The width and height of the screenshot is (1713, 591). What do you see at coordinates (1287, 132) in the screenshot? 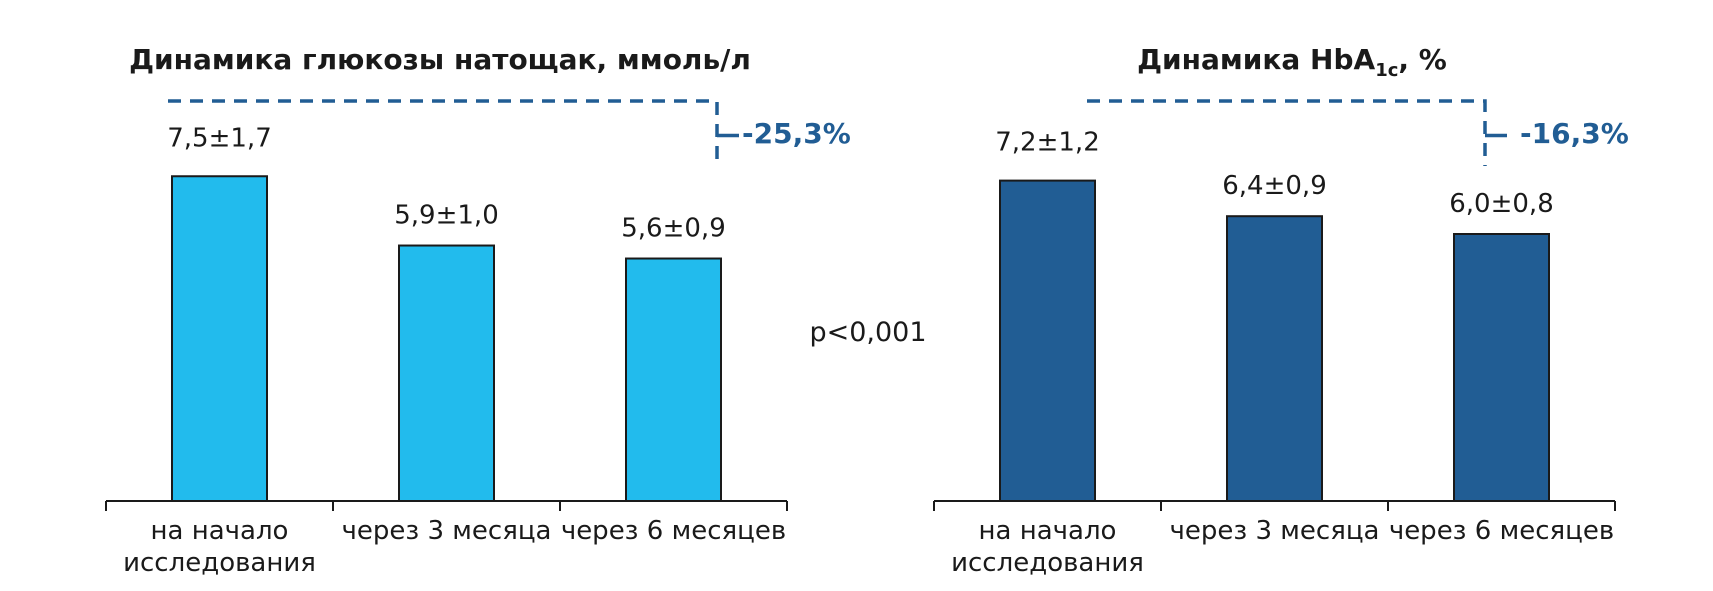
I see `hba1c-change-bracket` at bounding box center [1287, 132].